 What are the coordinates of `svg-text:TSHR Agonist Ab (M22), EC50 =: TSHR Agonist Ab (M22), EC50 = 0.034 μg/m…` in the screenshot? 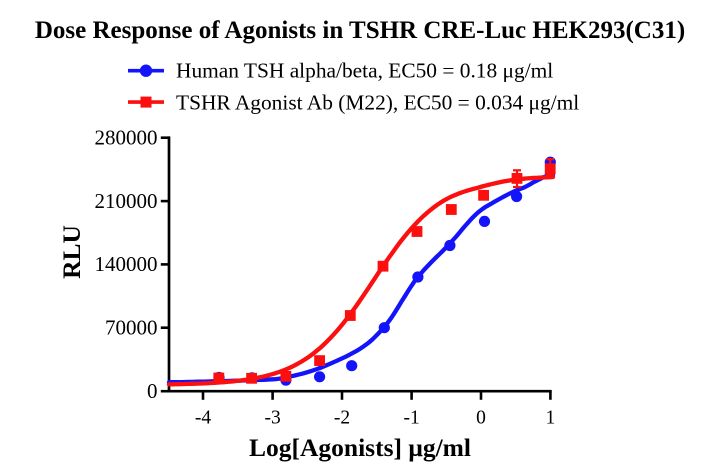 It's located at (377, 102).